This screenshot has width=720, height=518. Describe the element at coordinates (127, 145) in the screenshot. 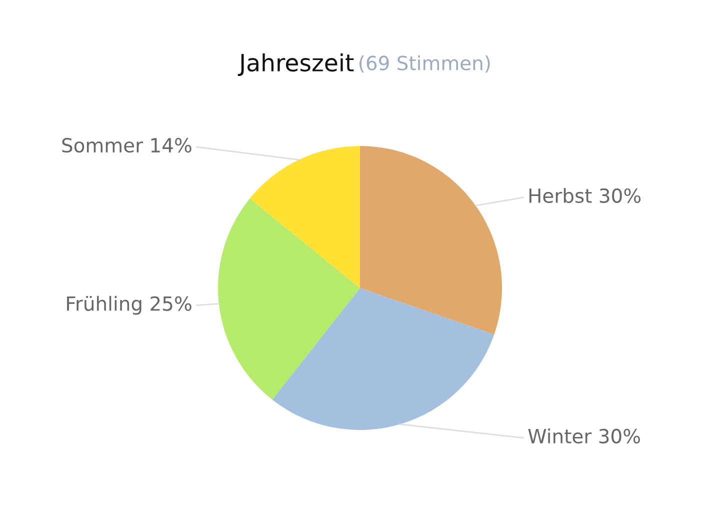

I see `slice-label: Sommer 14%` at that location.